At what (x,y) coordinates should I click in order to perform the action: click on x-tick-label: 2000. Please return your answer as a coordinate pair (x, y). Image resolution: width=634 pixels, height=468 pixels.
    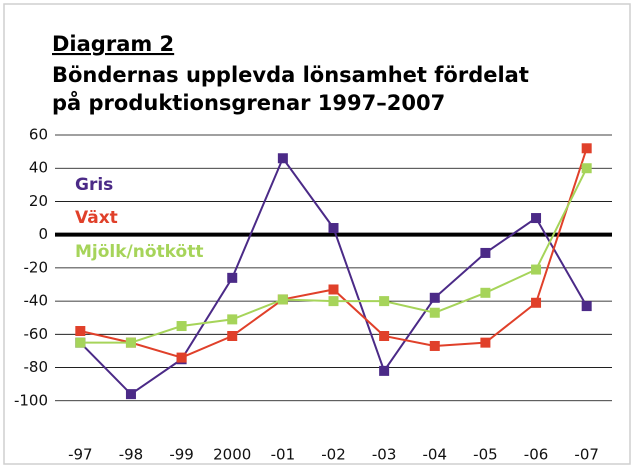
    Looking at the image, I should click on (232, 455).